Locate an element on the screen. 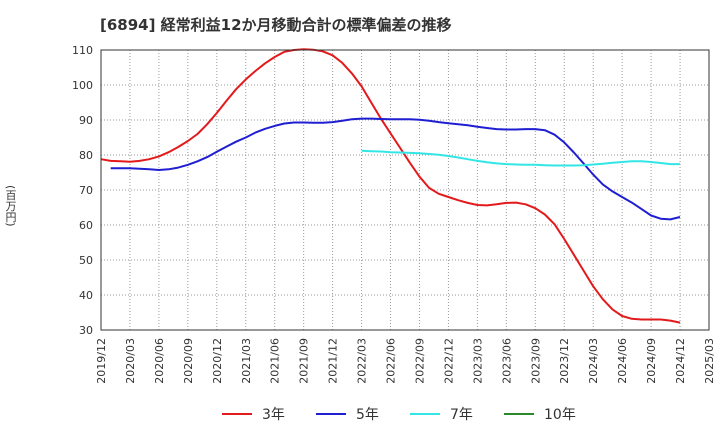  y-tick-label: 70 is located at coordinates (86, 190).